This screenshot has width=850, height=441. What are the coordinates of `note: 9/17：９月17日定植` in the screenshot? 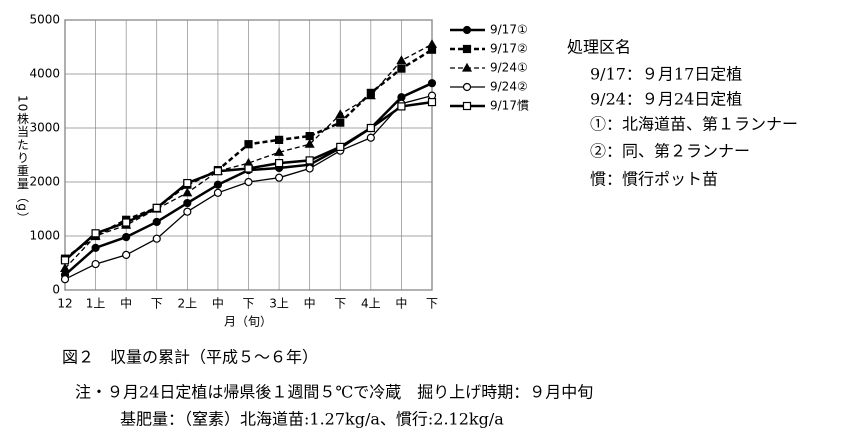 It's located at (666, 74).